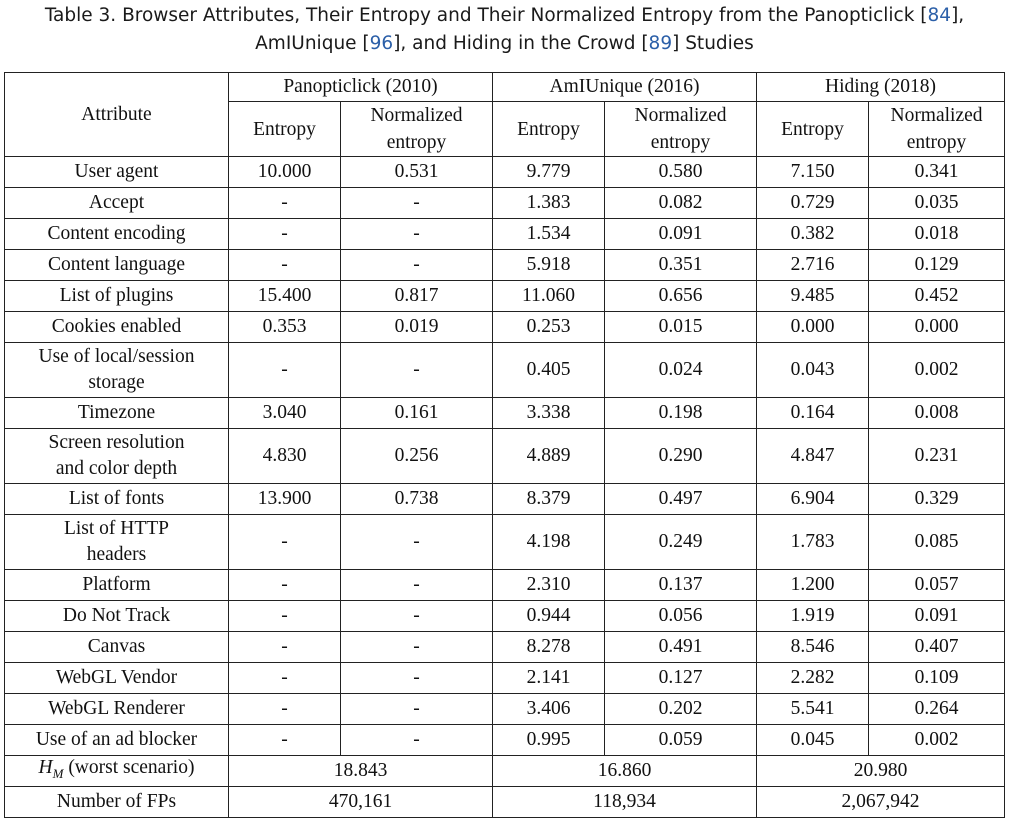 The image size is (1009, 826). What do you see at coordinates (937, 296) in the screenshot?
I see `normalized-entropy-value: 0.452` at bounding box center [937, 296].